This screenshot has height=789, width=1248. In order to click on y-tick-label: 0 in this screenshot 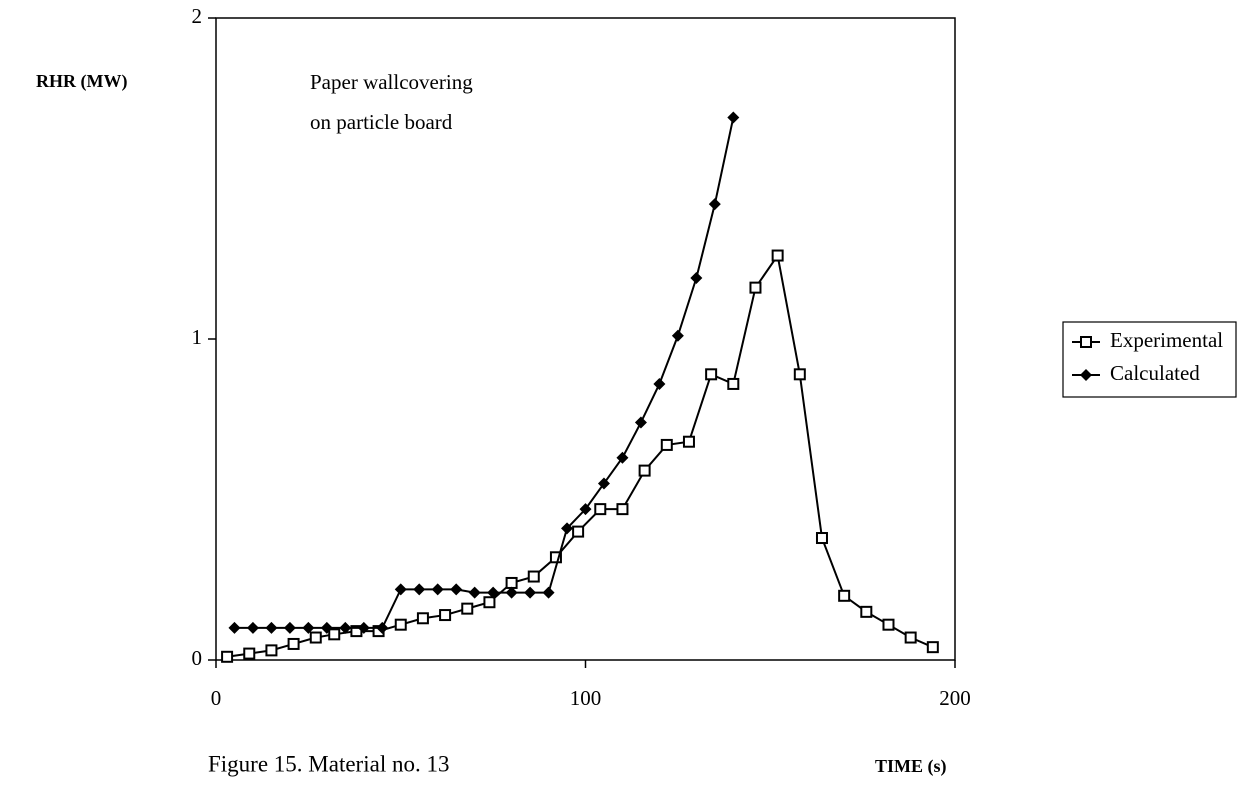, I will do `click(197, 658)`.